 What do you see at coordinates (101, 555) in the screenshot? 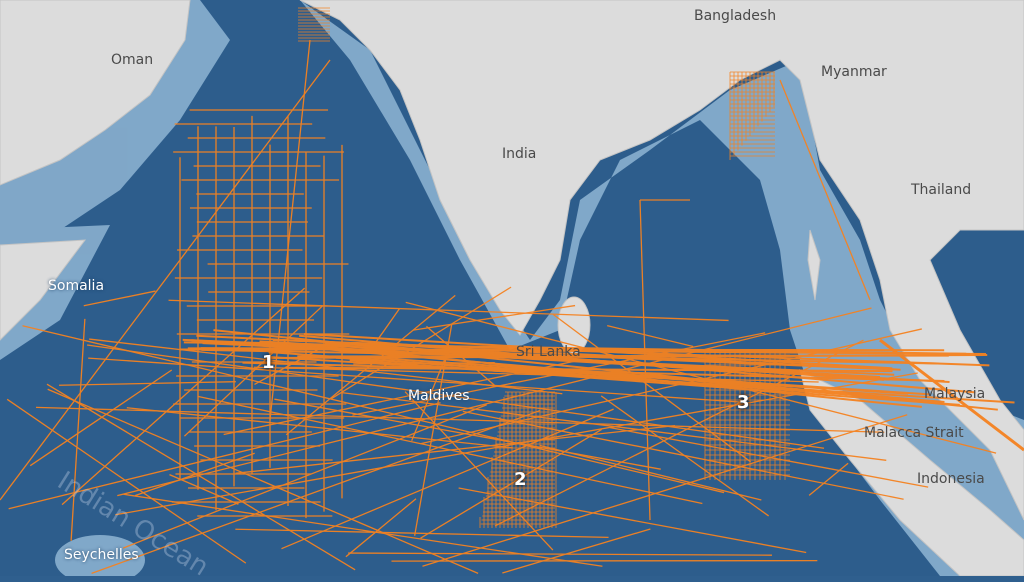
I see `label-seychelles: Seychelles` at bounding box center [101, 555].